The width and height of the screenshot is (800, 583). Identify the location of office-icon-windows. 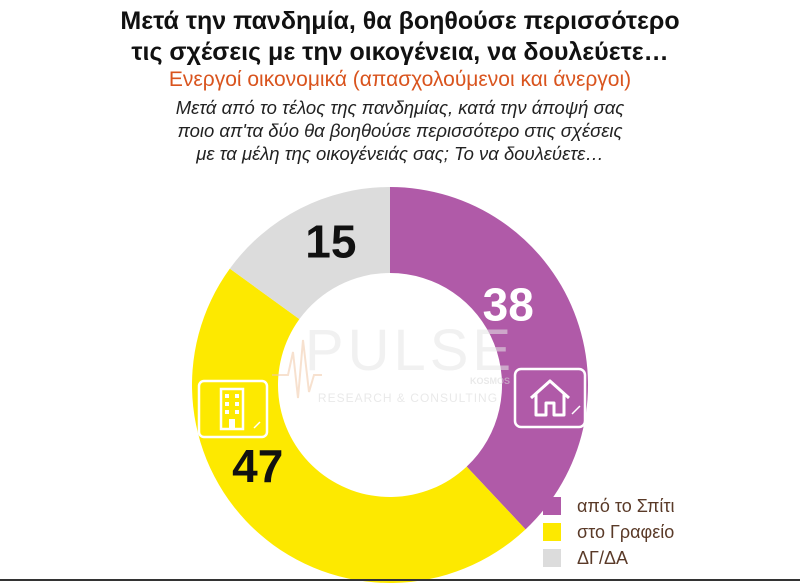
(232, 411).